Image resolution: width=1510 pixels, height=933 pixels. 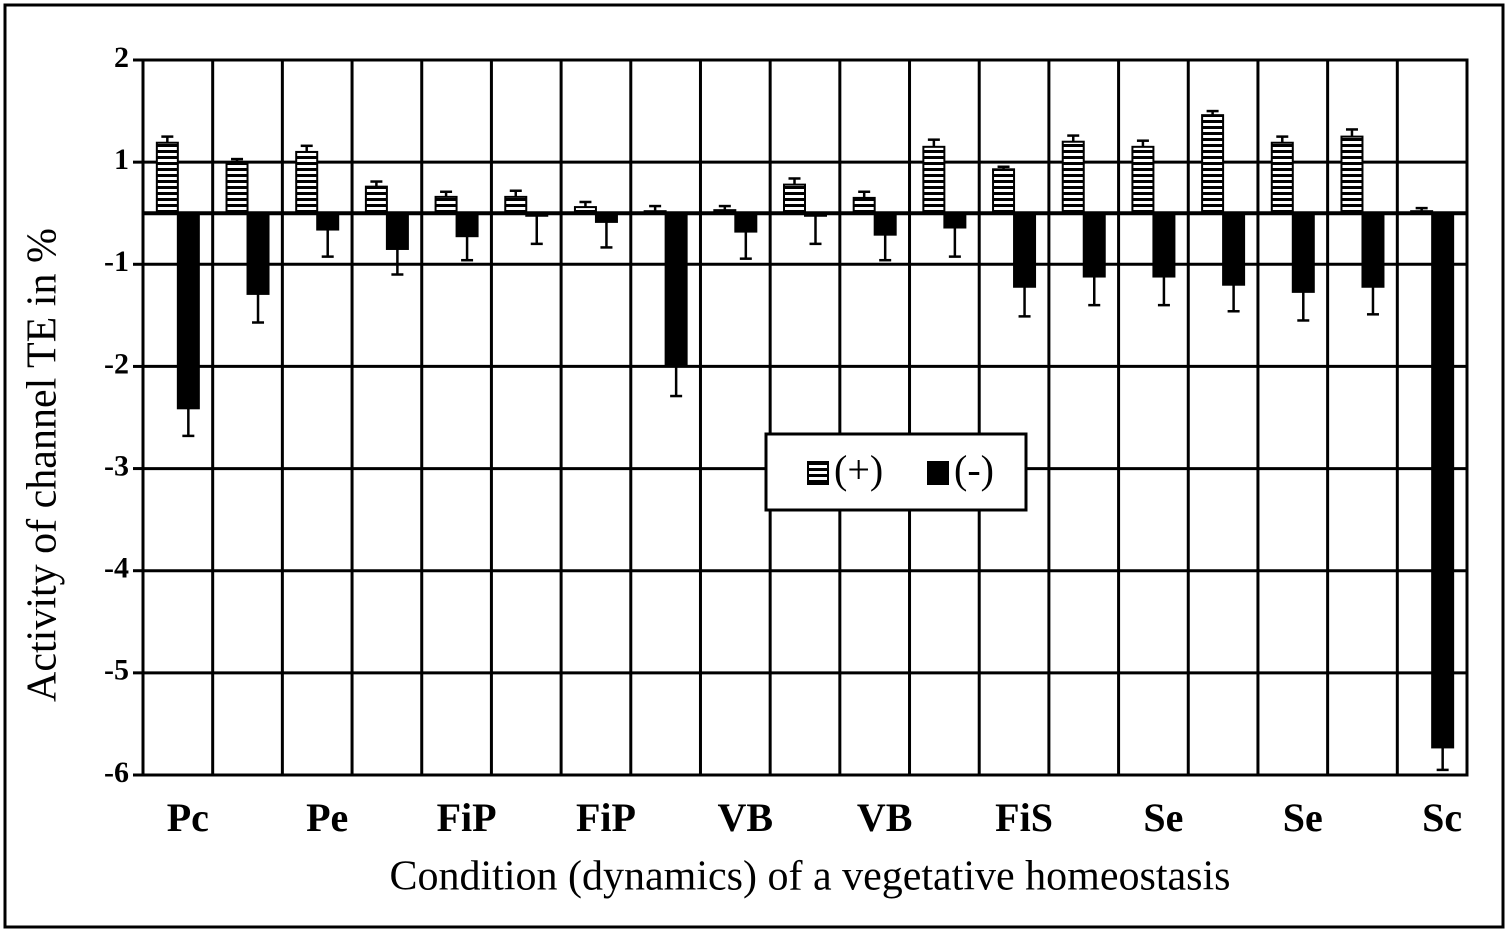 What do you see at coordinates (974, 469) in the screenshot?
I see `legend-label: (-)` at bounding box center [974, 469].